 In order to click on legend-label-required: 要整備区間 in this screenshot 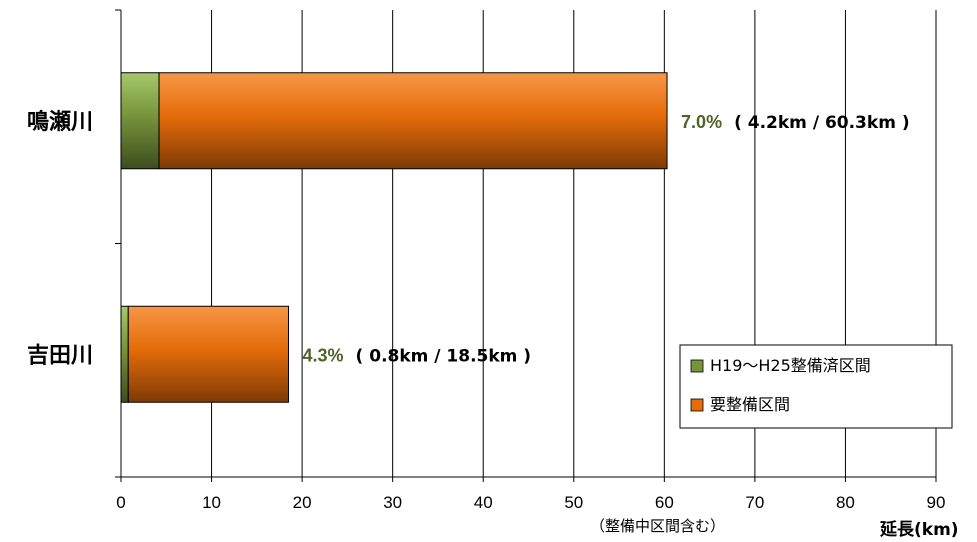, I will do `click(750, 404)`.